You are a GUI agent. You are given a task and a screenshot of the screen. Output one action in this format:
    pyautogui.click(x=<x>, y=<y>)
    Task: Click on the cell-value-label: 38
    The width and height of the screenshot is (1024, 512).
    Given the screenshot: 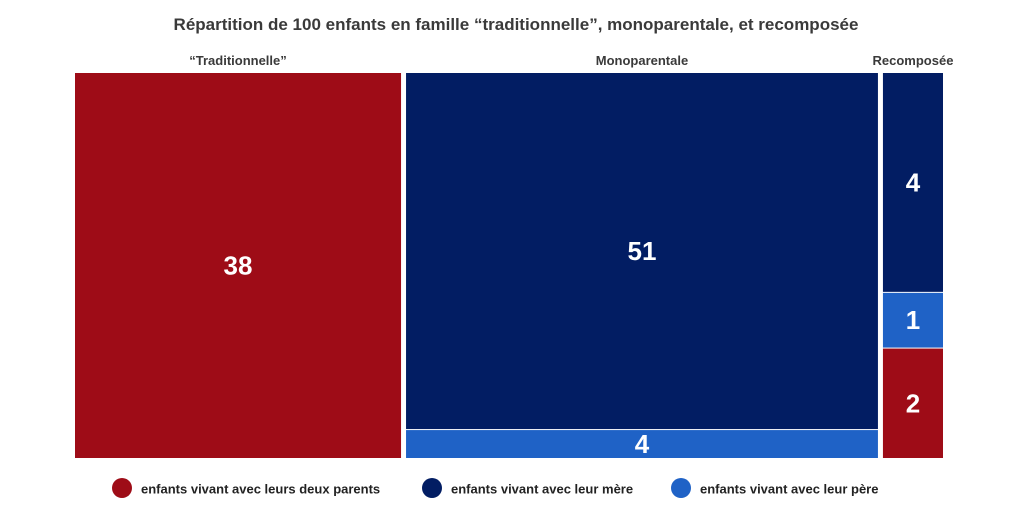 What is the action you would take?
    pyautogui.click(x=238, y=266)
    